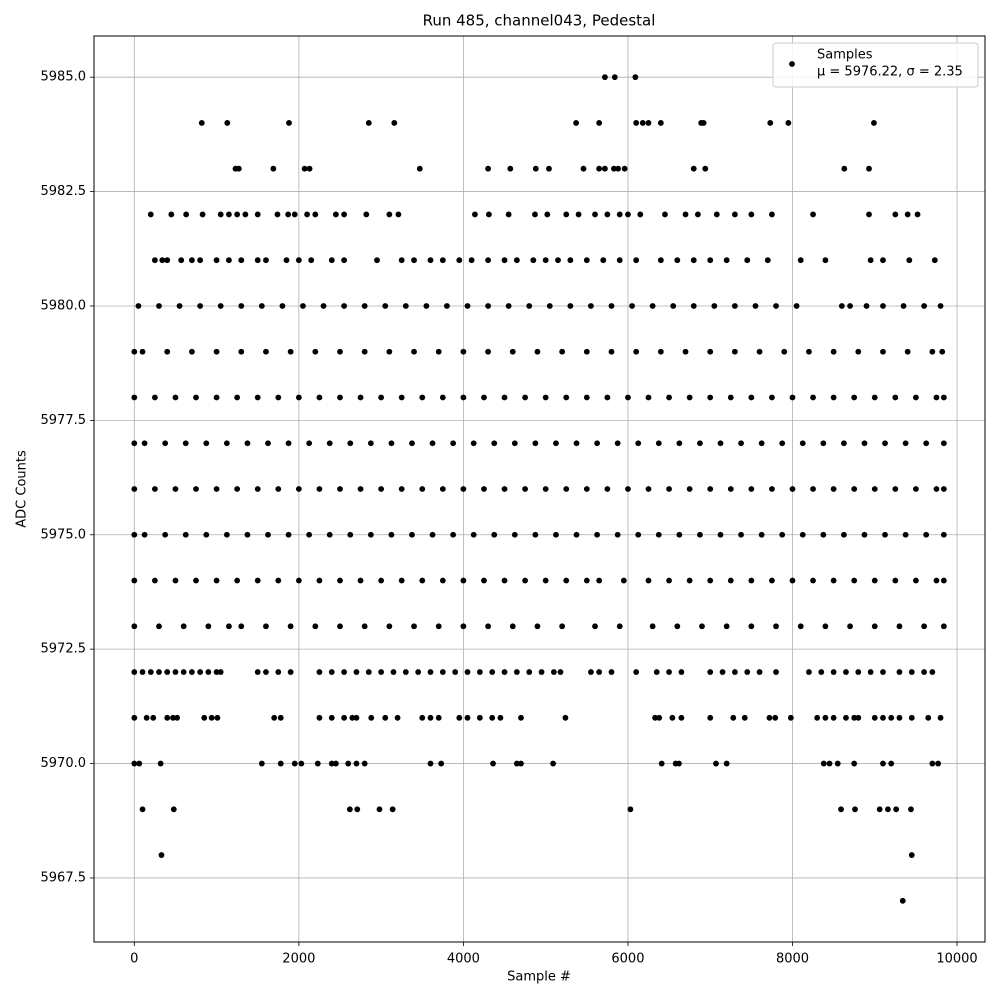 The height and width of the screenshot is (1000, 1000). What do you see at coordinates (64, 649) in the screenshot?
I see `y-tick-label: 5972.5` at bounding box center [64, 649].